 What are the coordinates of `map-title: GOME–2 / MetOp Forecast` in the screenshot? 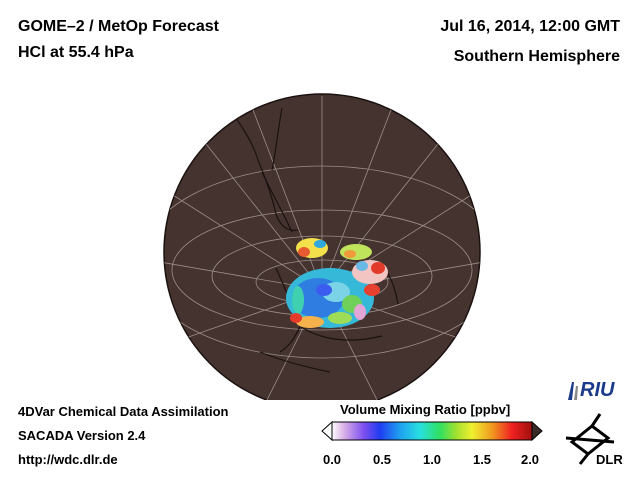 It's located at (118, 26).